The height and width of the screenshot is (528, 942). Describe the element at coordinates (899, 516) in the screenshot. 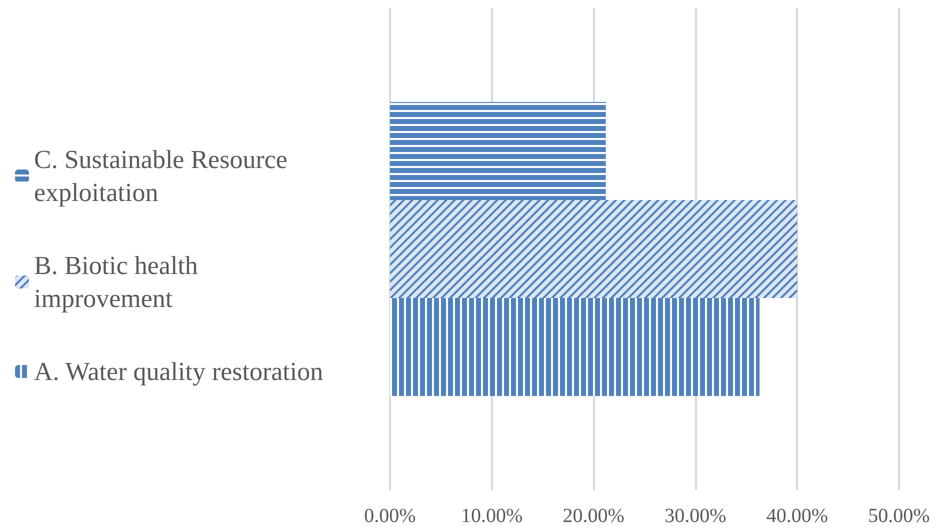

I see `x-tick-label: 50.00%` at that location.